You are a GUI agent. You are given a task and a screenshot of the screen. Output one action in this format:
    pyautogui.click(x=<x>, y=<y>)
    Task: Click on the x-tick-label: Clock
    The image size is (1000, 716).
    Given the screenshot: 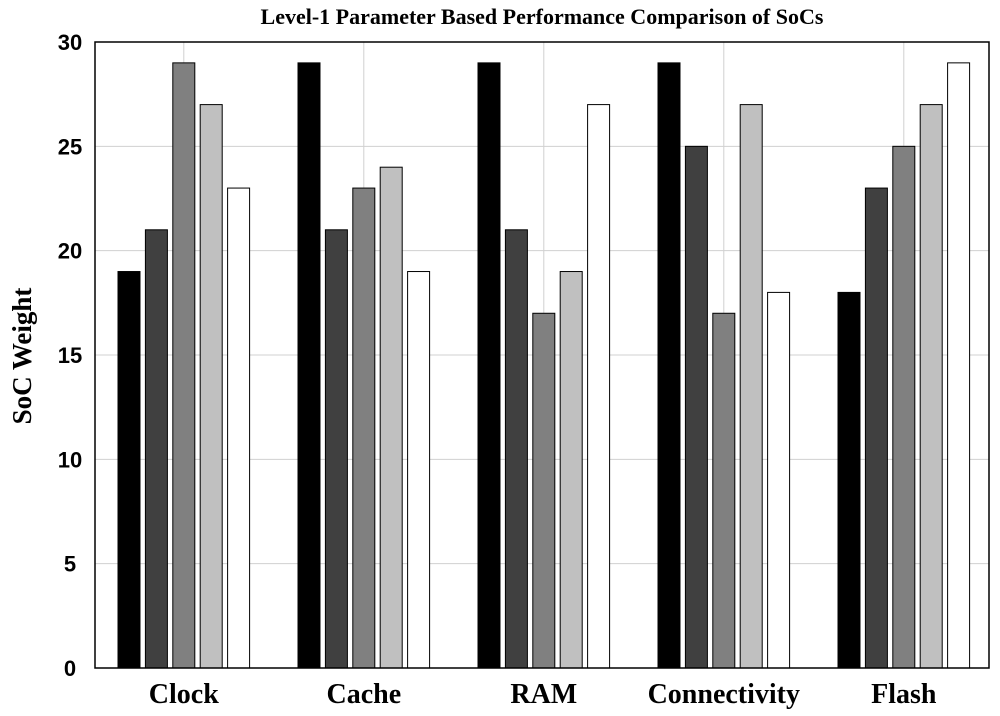 What is the action you would take?
    pyautogui.click(x=184, y=694)
    